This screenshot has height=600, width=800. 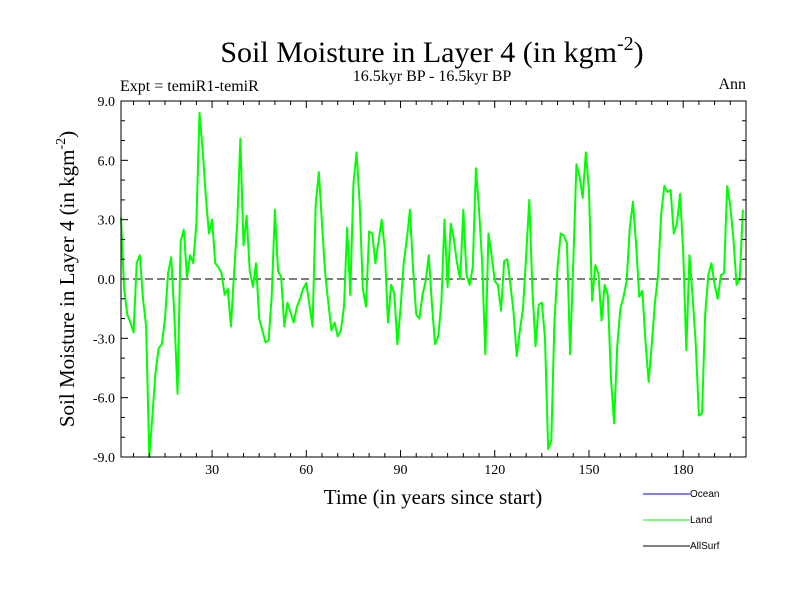 I want to click on x-tick-label: 150, so click(x=588, y=470).